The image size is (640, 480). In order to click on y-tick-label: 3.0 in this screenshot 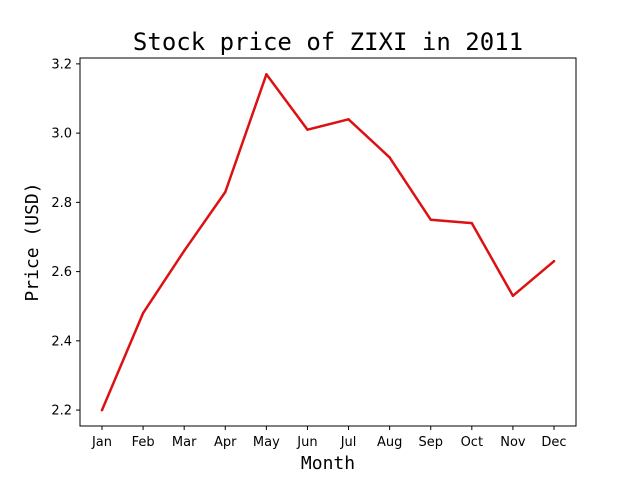, I will do `click(61, 134)`.